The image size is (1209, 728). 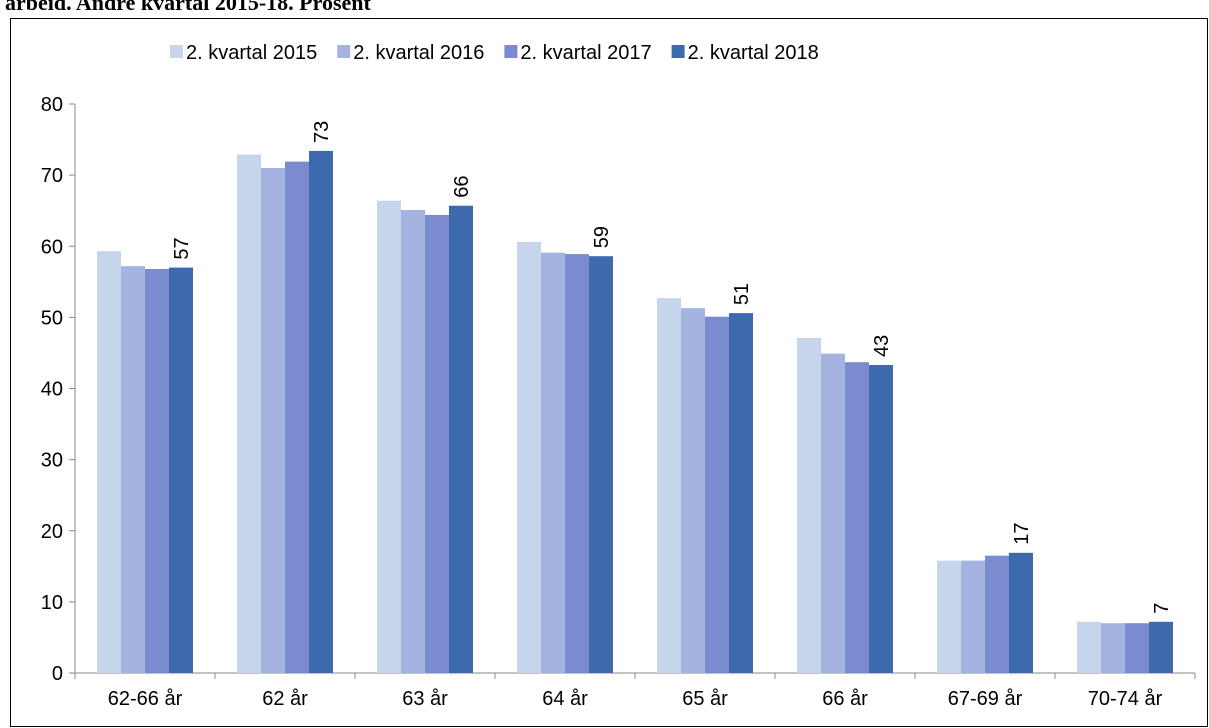 What do you see at coordinates (425, 699) in the screenshot?
I see `x-tick-label: 63 år` at bounding box center [425, 699].